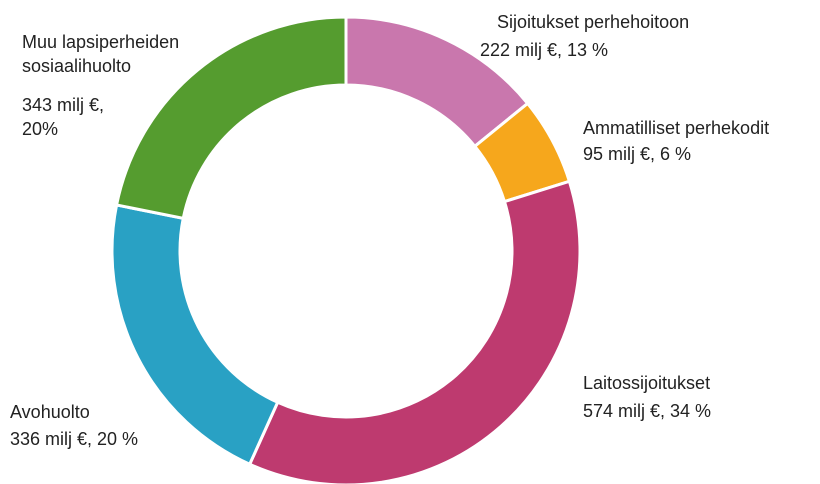  I want to click on category-label: Muu lapsiperheiden sosiaalihuolto, so click(101, 54).